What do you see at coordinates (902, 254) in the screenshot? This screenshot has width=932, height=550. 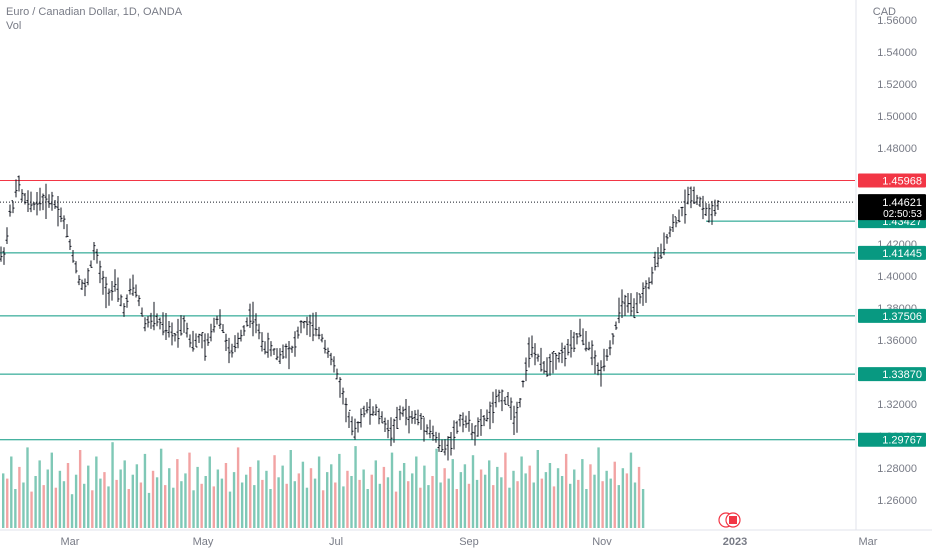 I see `level-price-tag: 1.41445` at bounding box center [902, 254].